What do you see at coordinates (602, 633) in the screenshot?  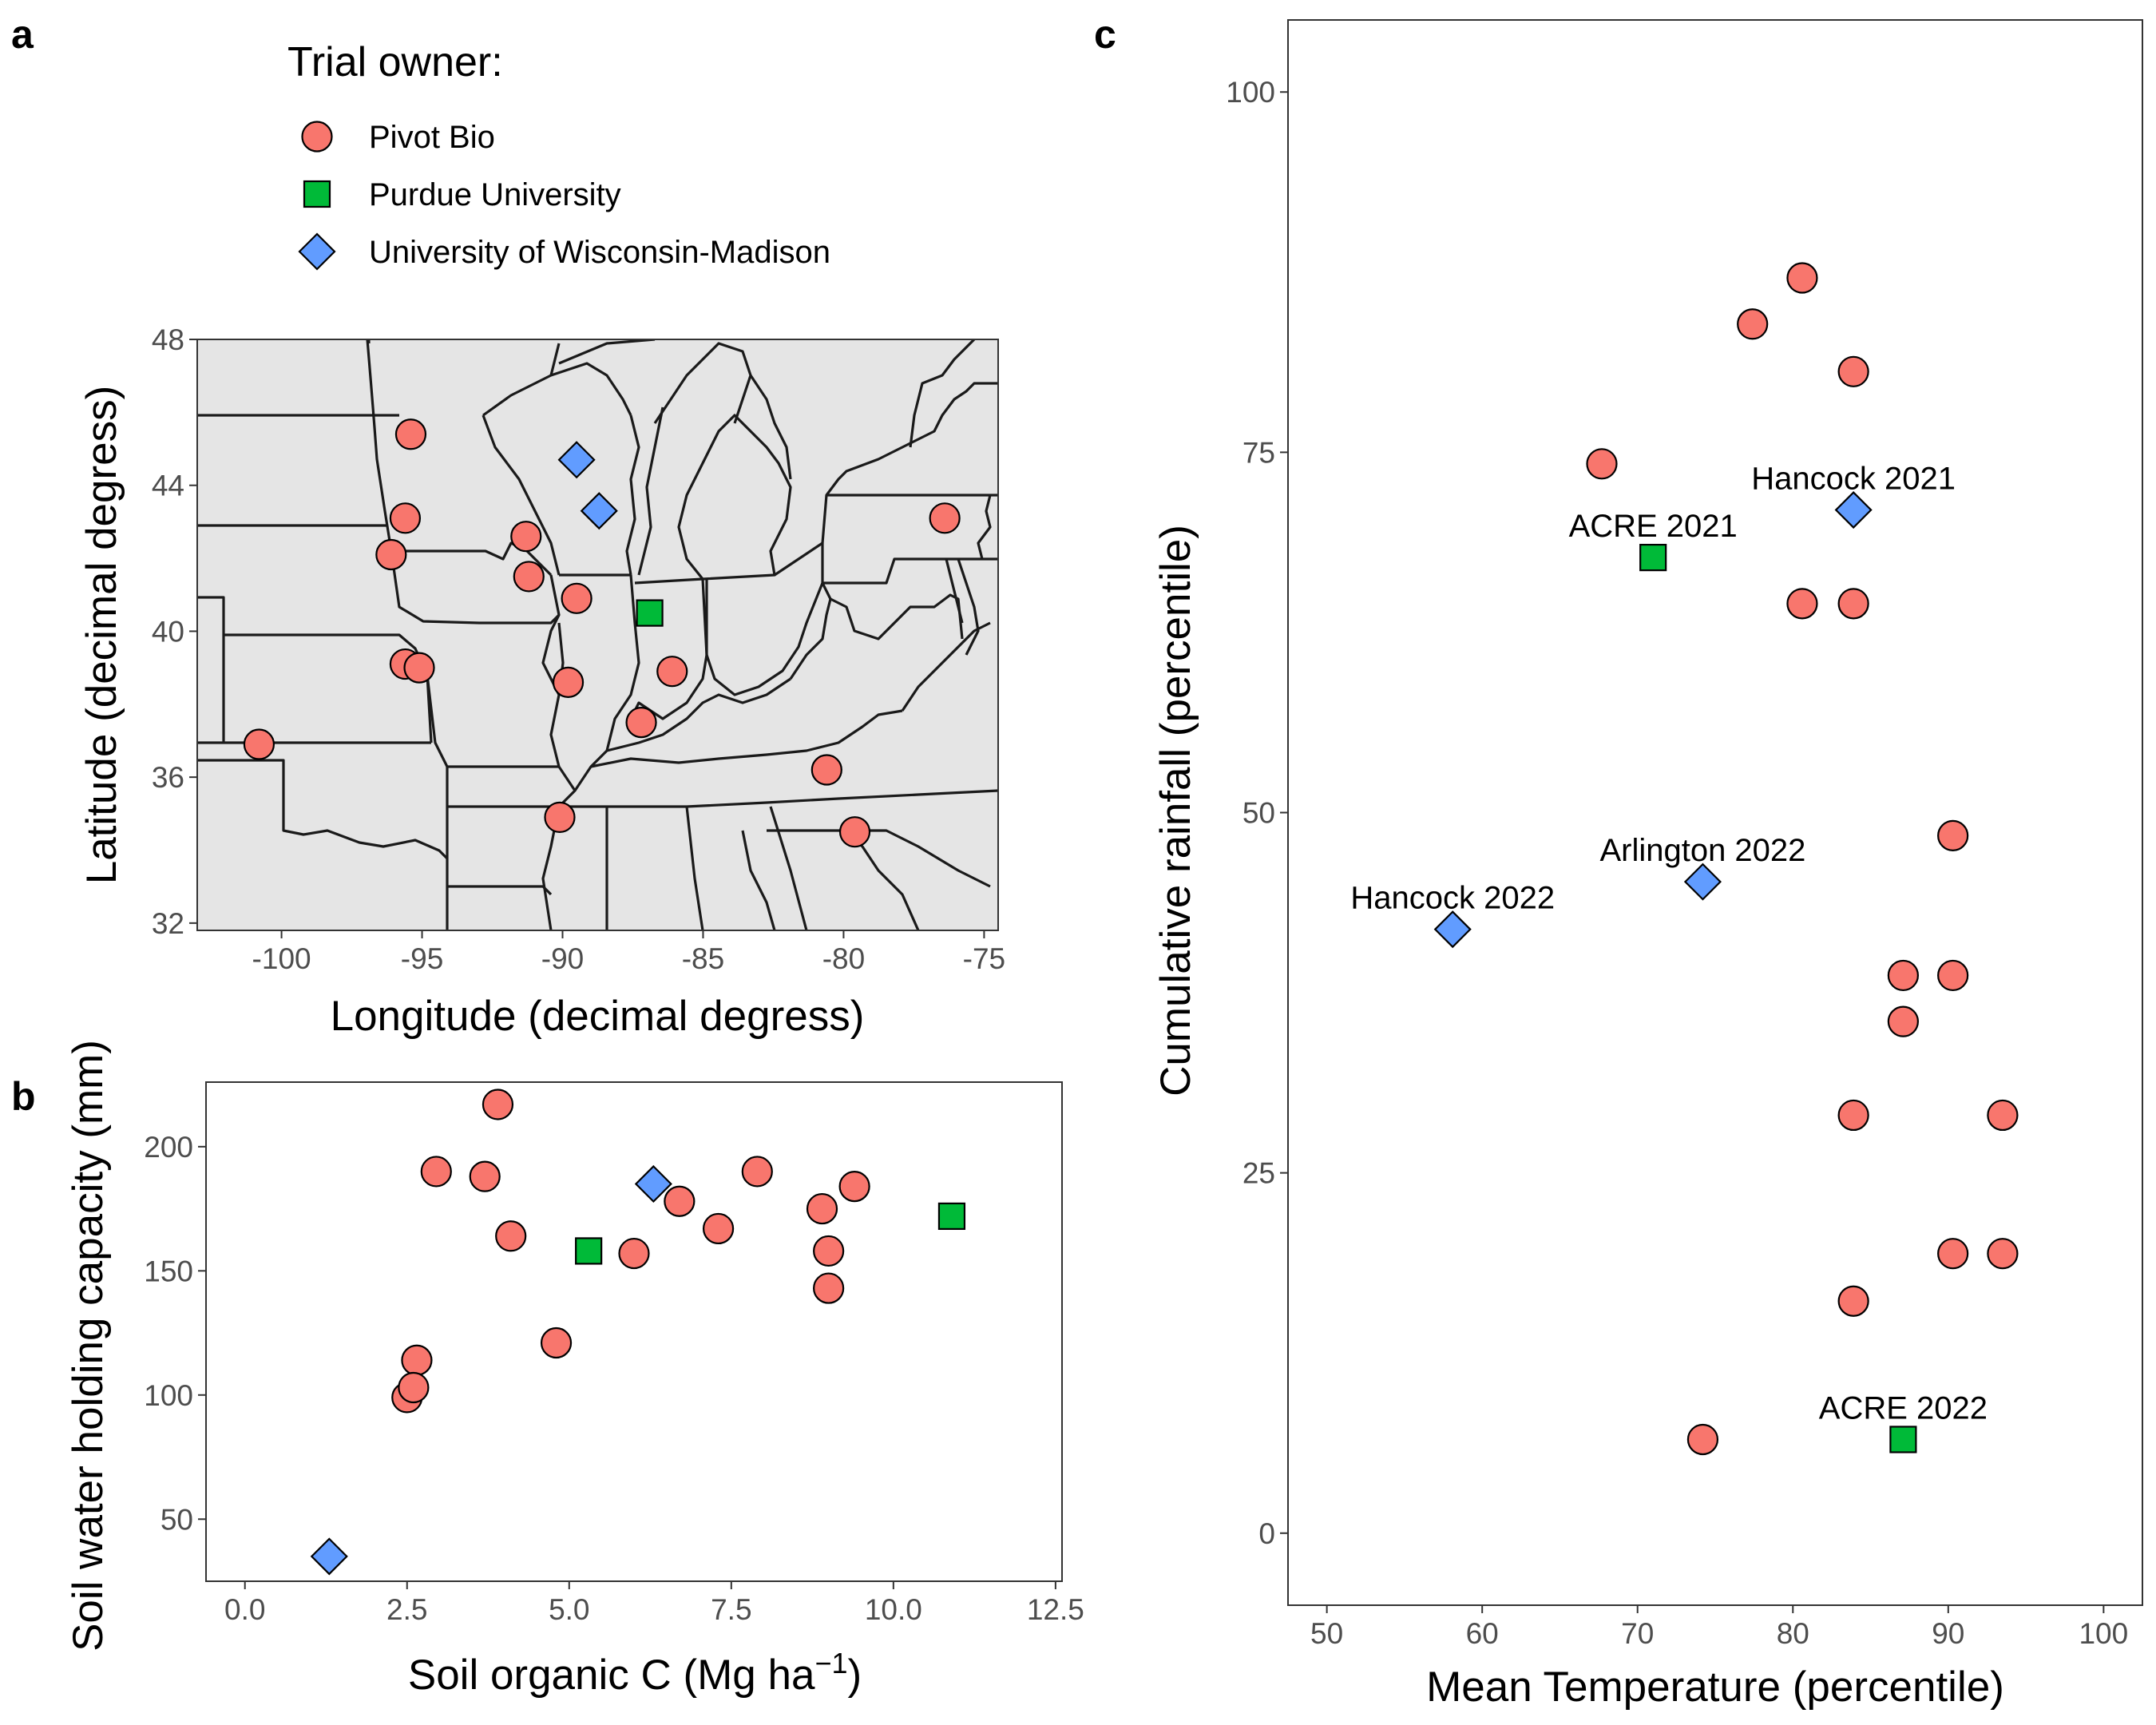 I see `panel-a-points` at bounding box center [602, 633].